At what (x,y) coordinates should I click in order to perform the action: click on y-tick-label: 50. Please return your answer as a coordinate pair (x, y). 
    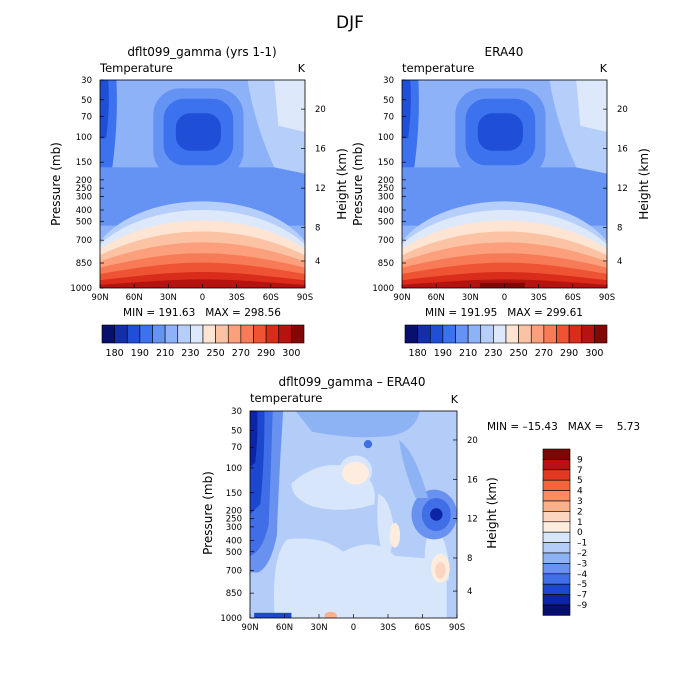
    Looking at the image, I should click on (236, 432).